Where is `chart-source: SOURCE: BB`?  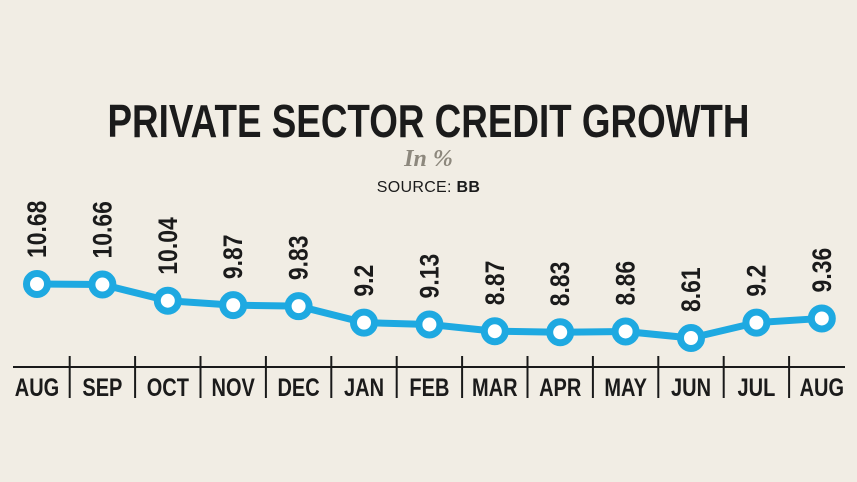 chart-source: SOURCE: BB is located at coordinates (428, 188).